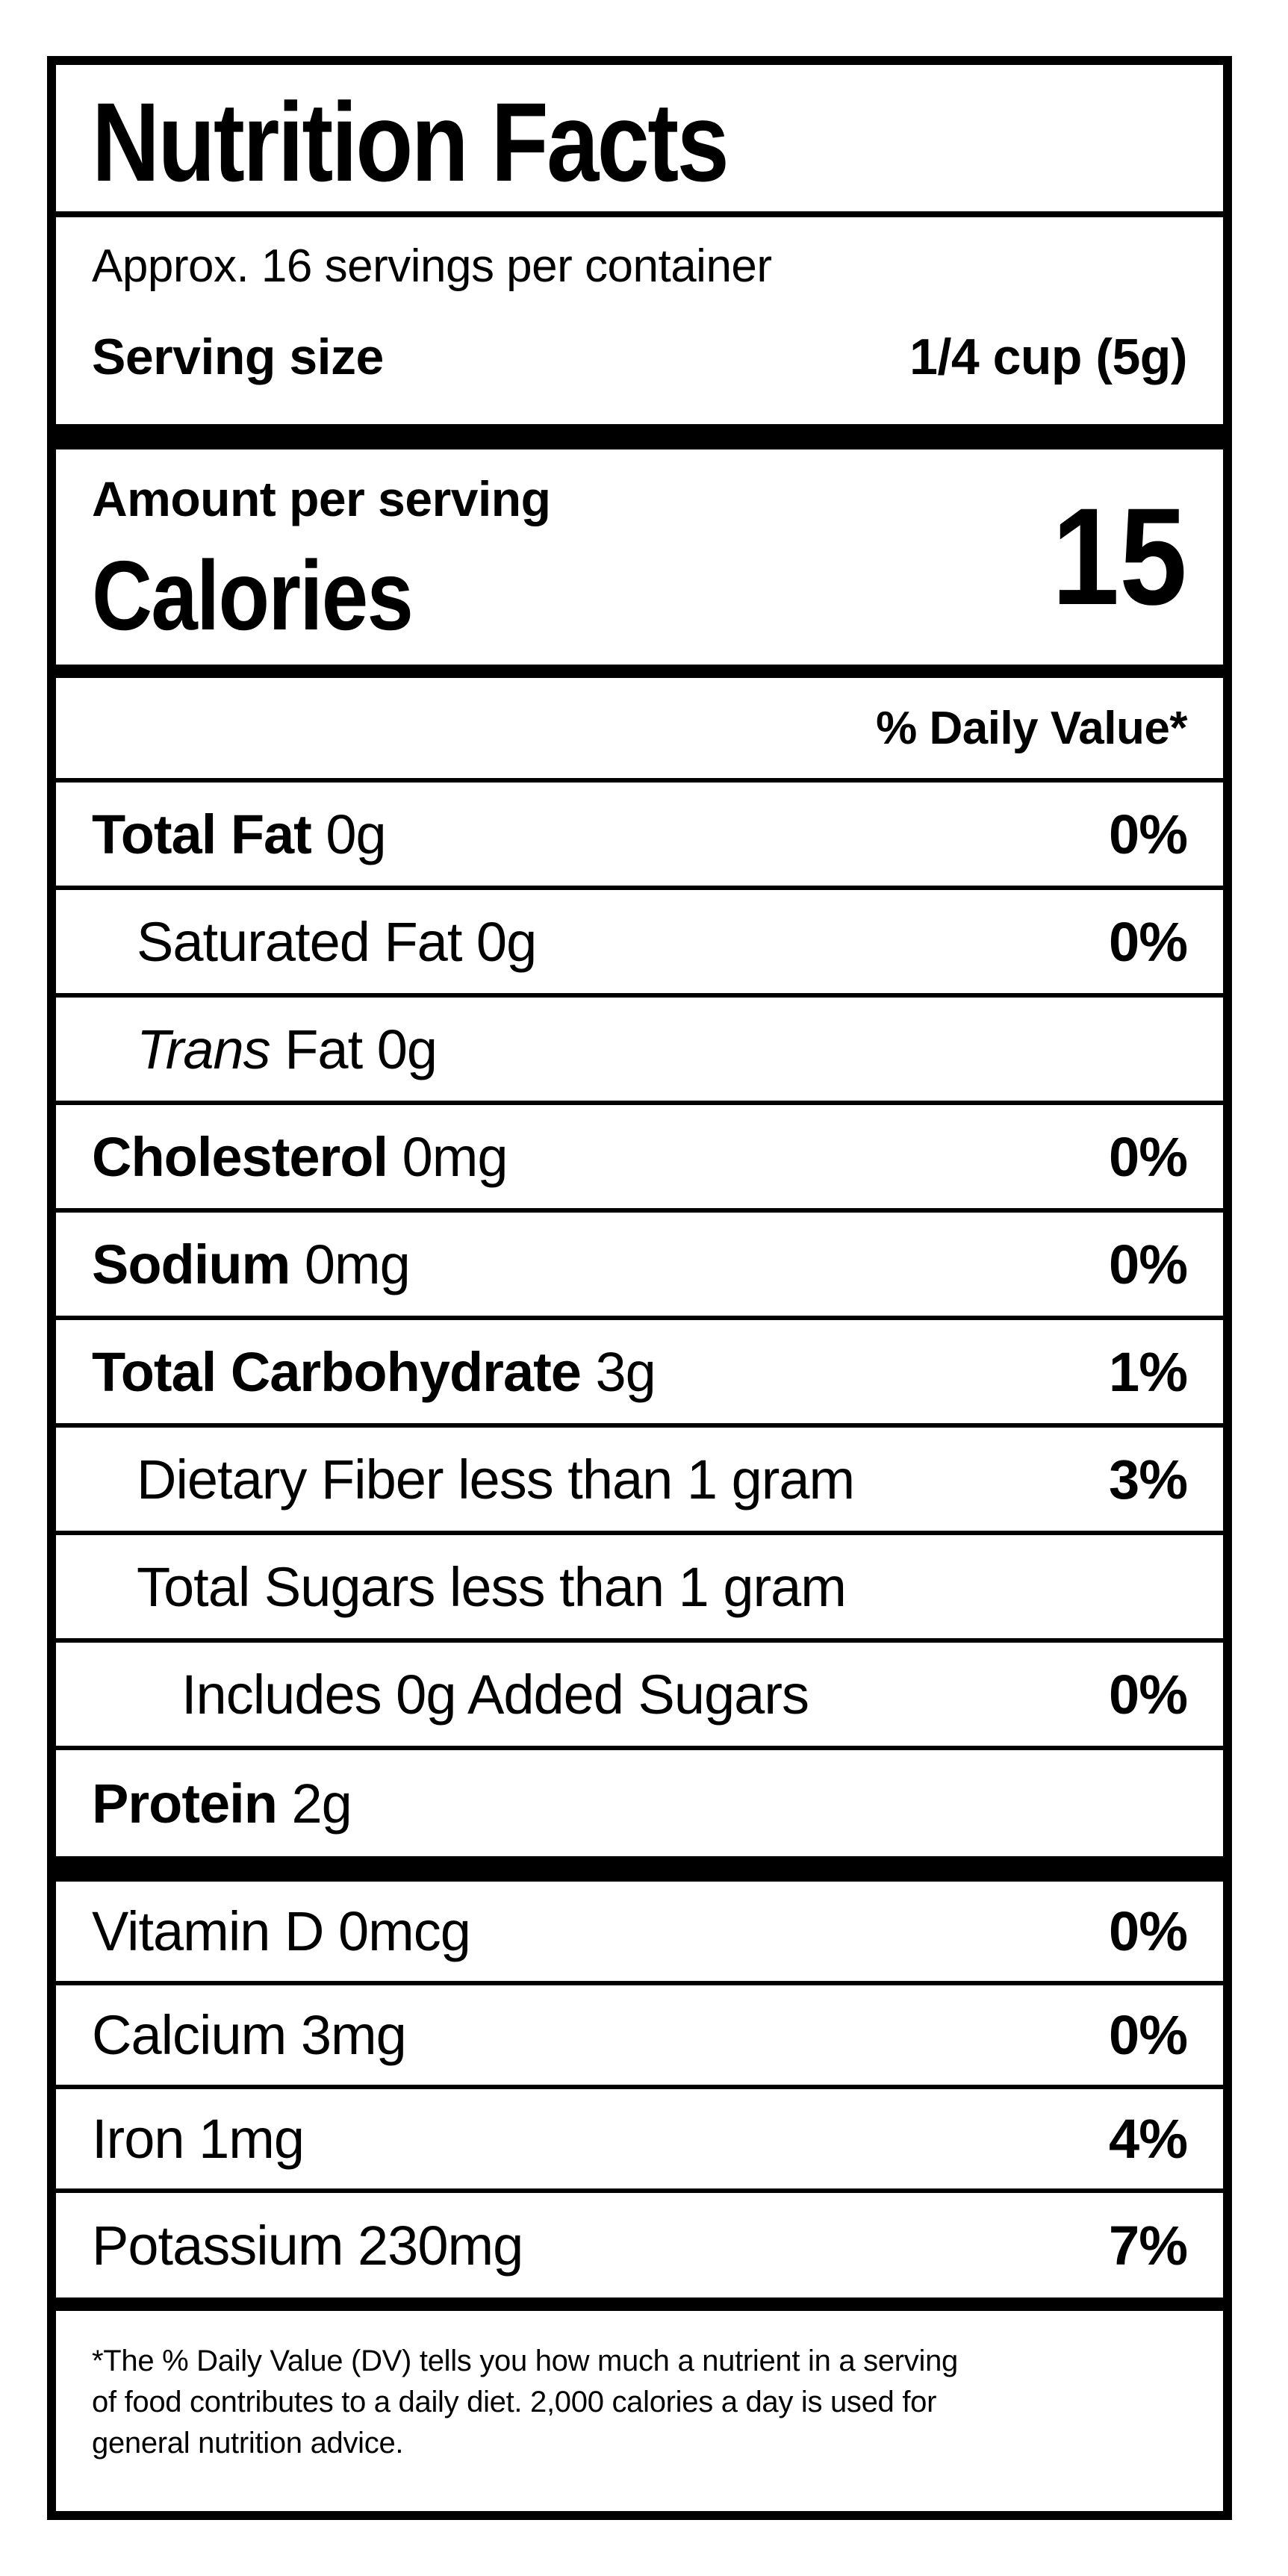 The height and width of the screenshot is (2576, 1288). What do you see at coordinates (239, 834) in the screenshot?
I see `nutrient-name: Total Fat 0g` at bounding box center [239, 834].